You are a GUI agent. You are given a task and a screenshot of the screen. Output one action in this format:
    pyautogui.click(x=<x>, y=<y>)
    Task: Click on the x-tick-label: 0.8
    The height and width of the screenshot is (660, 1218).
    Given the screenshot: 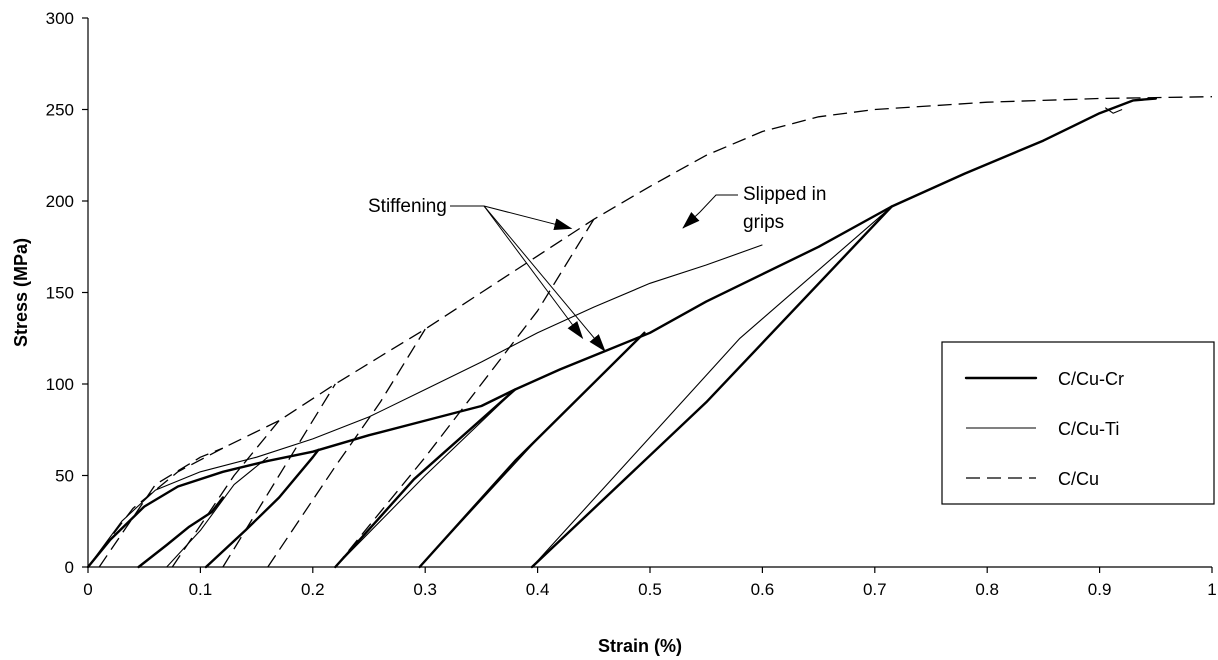 What is the action you would take?
    pyautogui.click(x=987, y=589)
    